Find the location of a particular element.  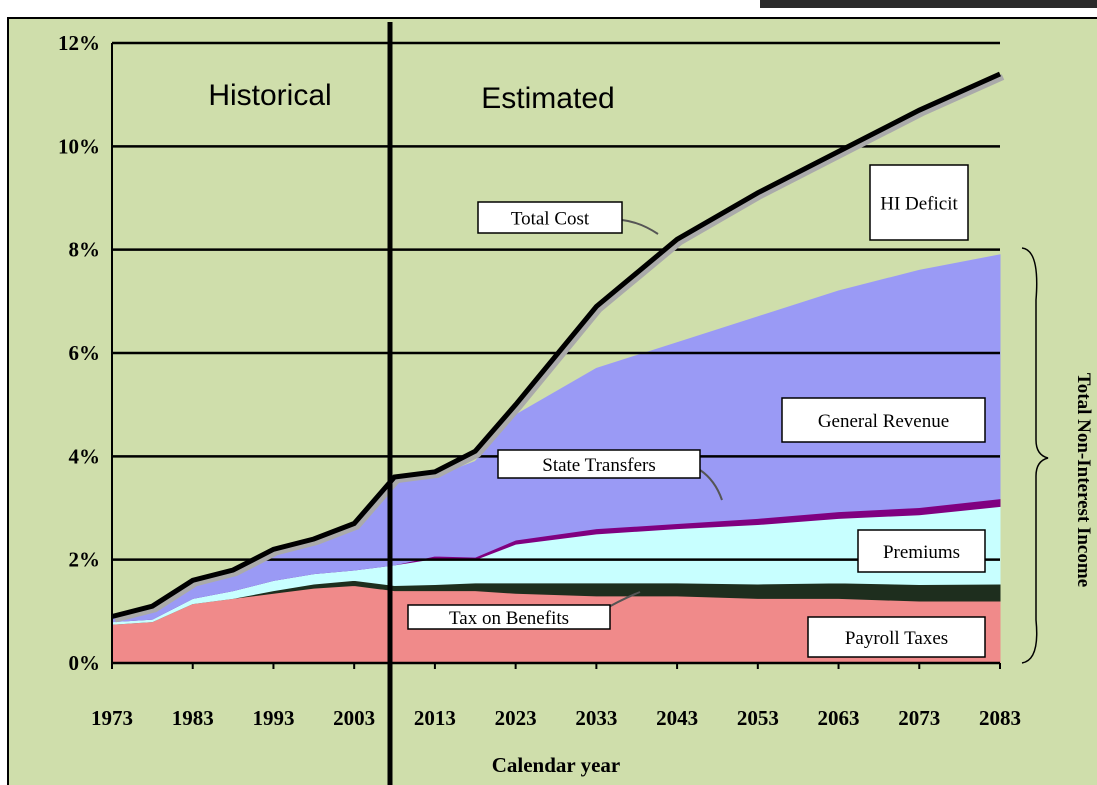

y-tick-label: 8% is located at coordinates (85, 250).